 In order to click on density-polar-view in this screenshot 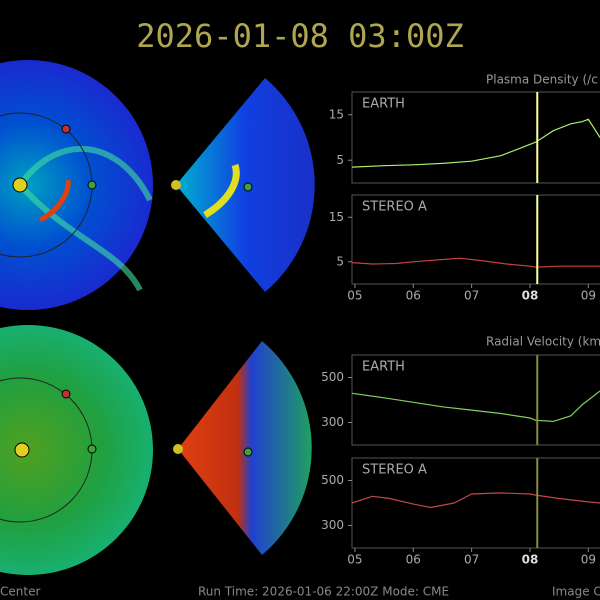, I will do `click(76, 185)`.